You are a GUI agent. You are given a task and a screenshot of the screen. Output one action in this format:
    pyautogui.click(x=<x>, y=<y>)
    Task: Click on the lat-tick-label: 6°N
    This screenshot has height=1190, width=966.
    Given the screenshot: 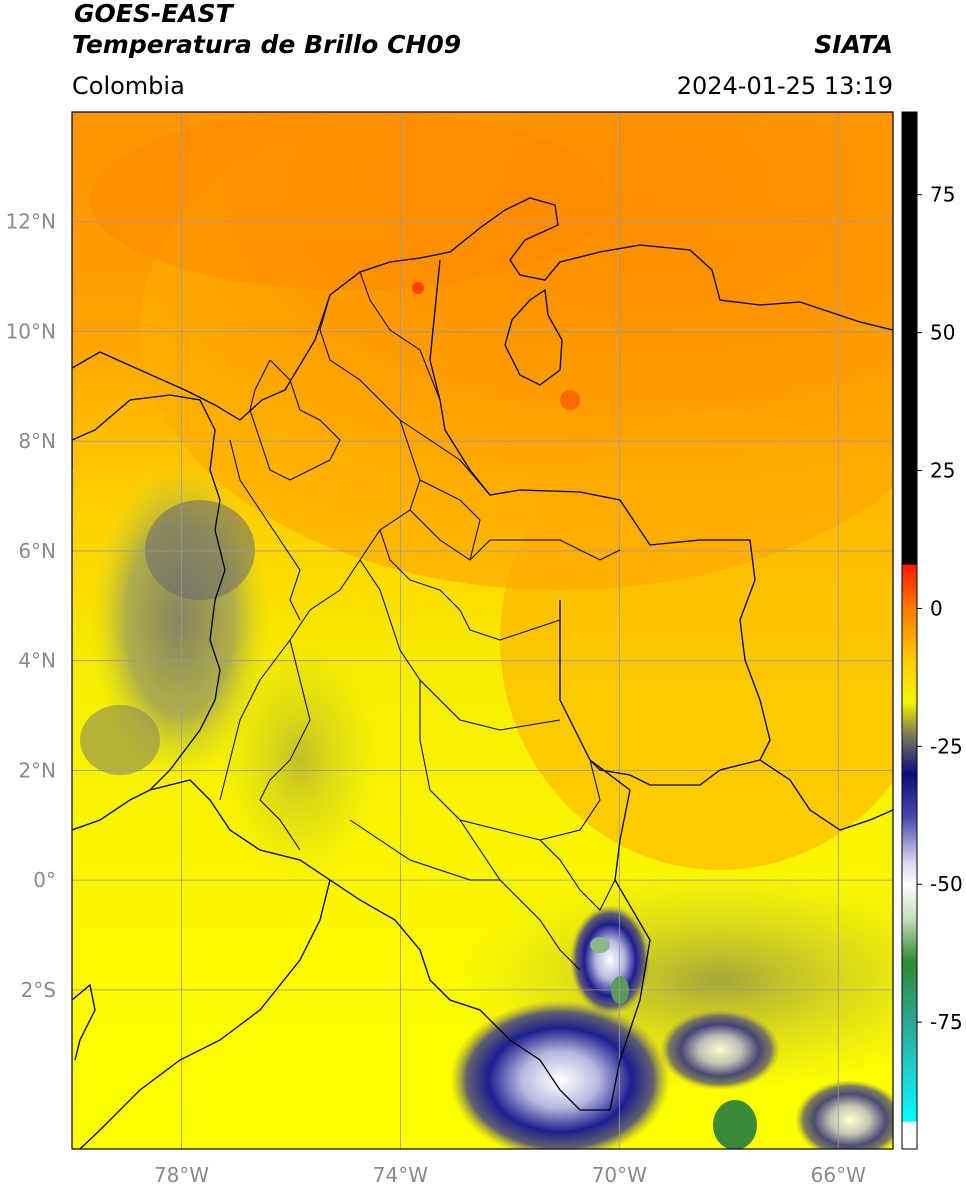 What is the action you would take?
    pyautogui.click(x=37, y=551)
    